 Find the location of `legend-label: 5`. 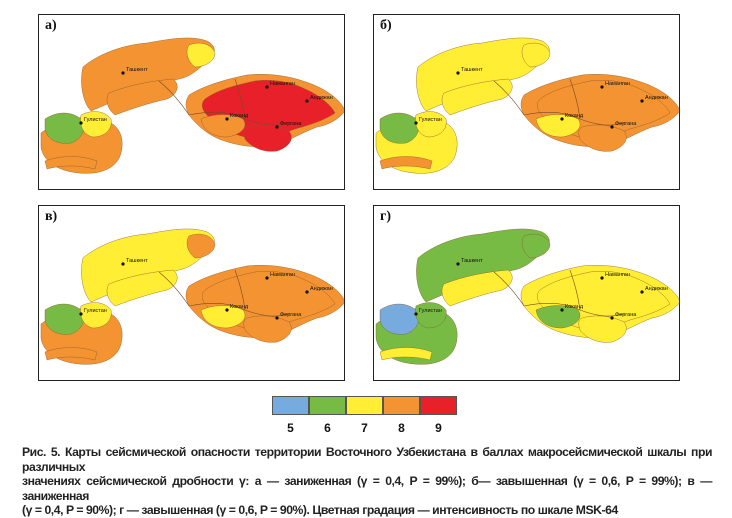

legend-label: 5 is located at coordinates (290, 428).